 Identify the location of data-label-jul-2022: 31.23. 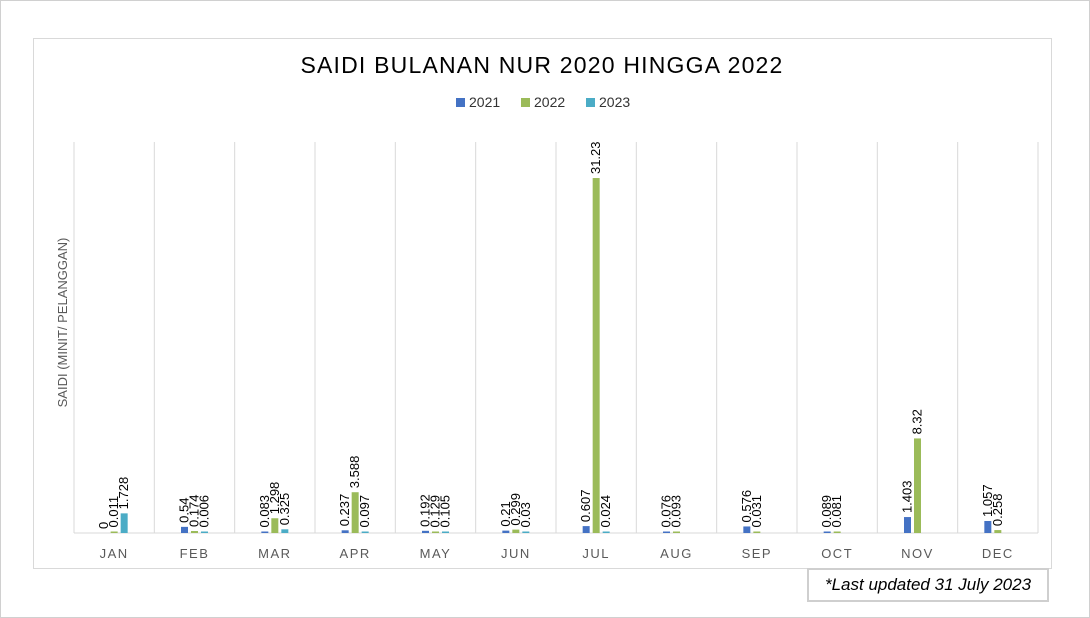
(595, 157).